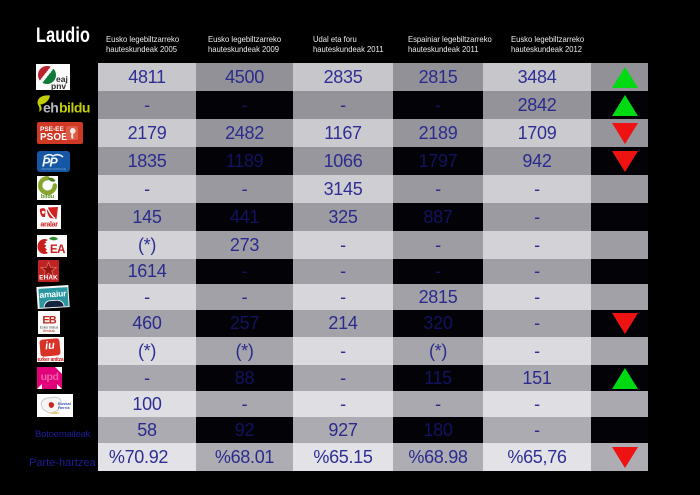  Describe the element at coordinates (50, 108) in the screenshot. I see `svg-text: eh` at that location.